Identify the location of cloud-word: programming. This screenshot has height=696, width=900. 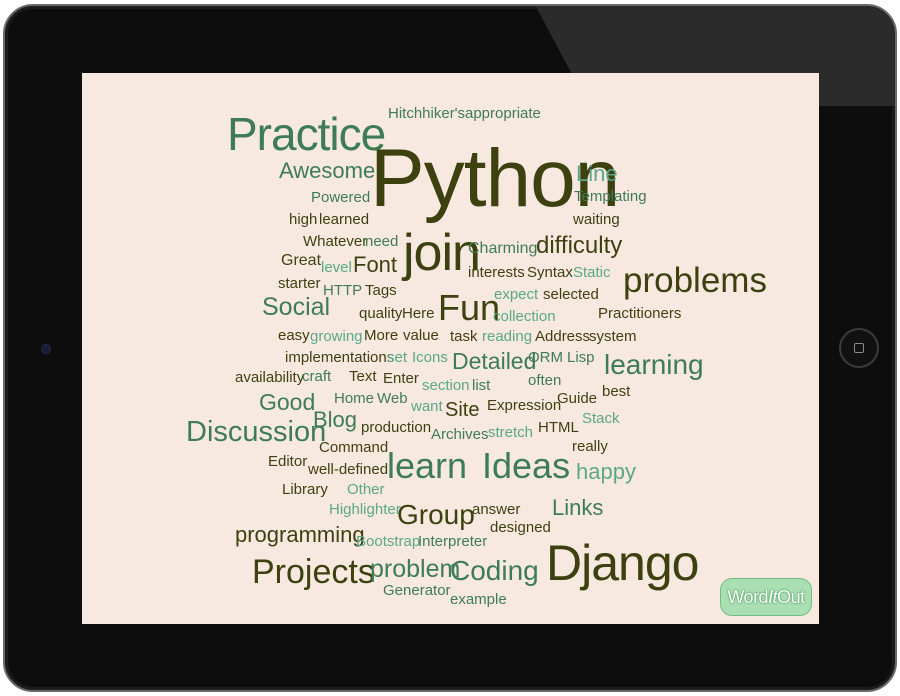
(300, 534).